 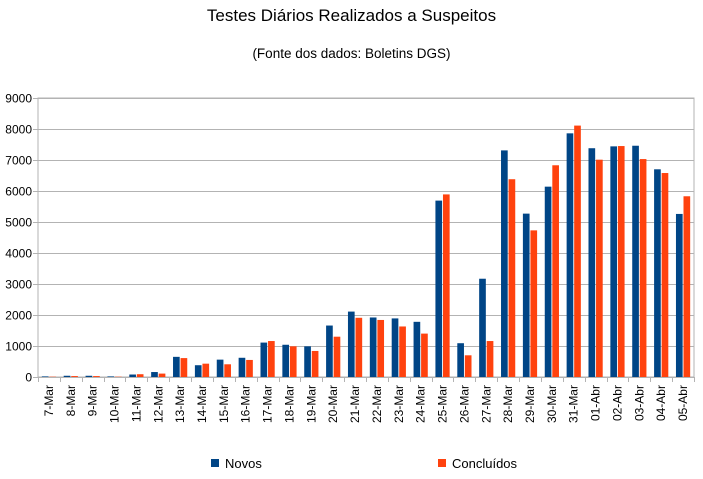 I want to click on x-tick-label: 28-Mar, so click(x=508, y=404).